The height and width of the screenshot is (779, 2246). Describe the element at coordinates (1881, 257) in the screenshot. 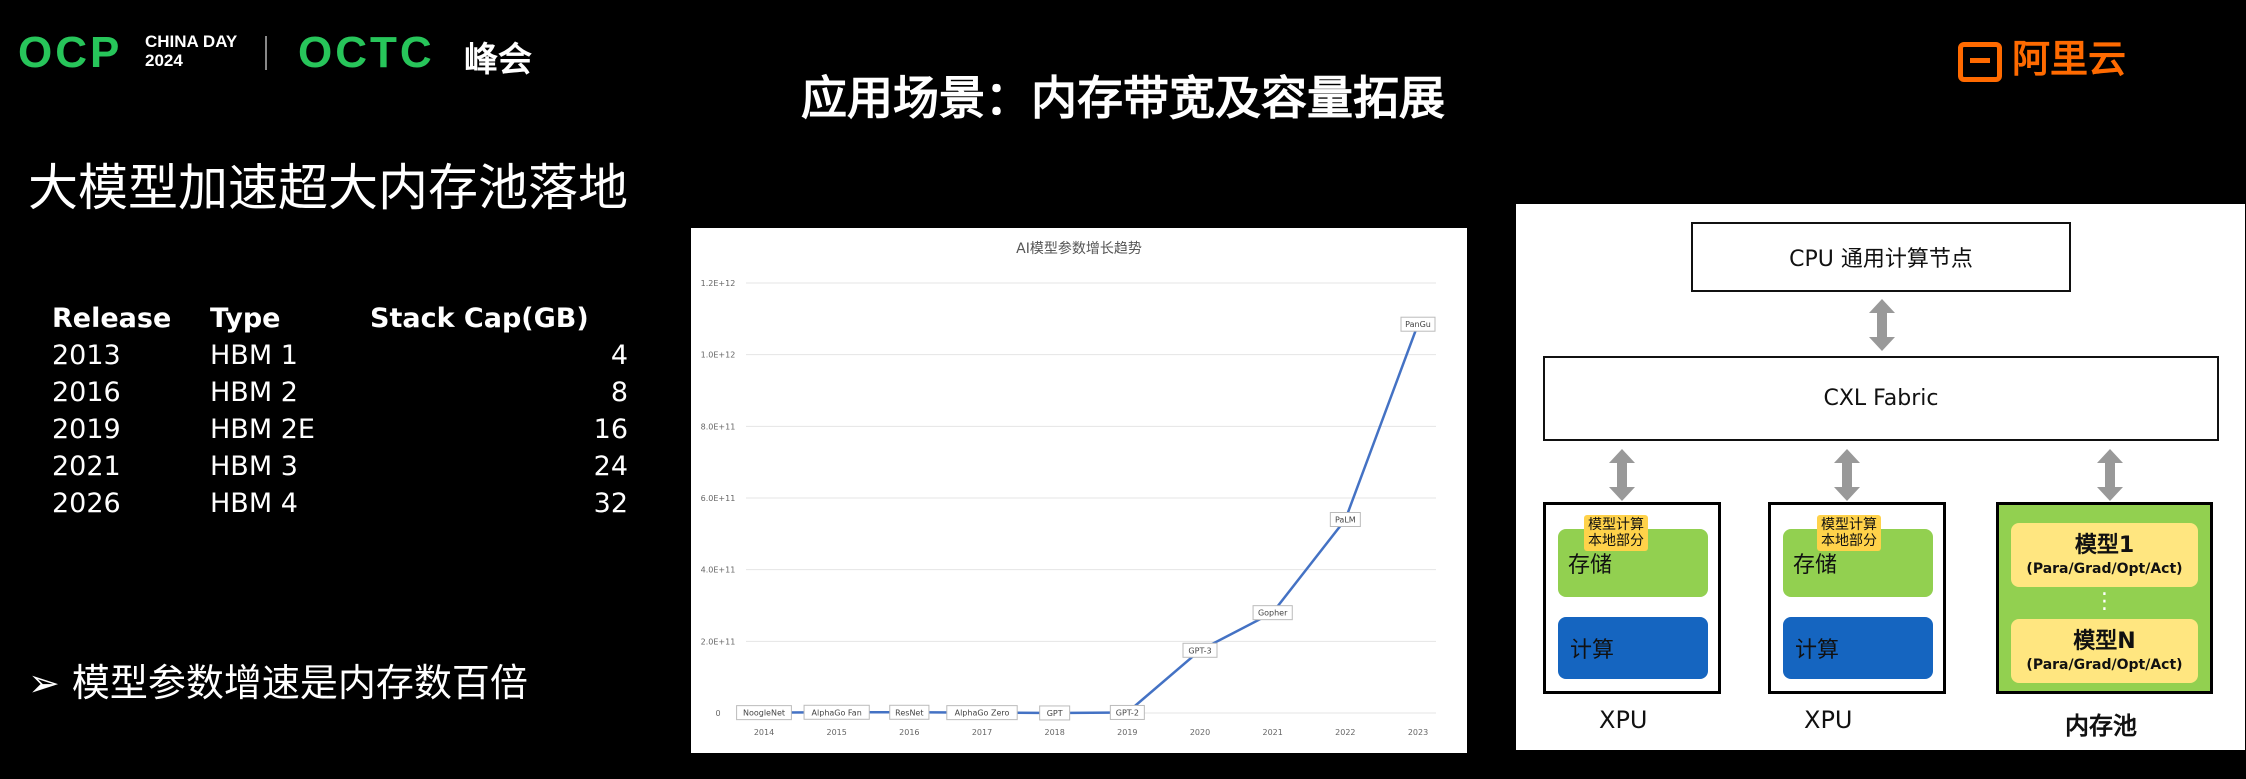

I see `cpu-node-box: CPU 通用计算节点` at that location.